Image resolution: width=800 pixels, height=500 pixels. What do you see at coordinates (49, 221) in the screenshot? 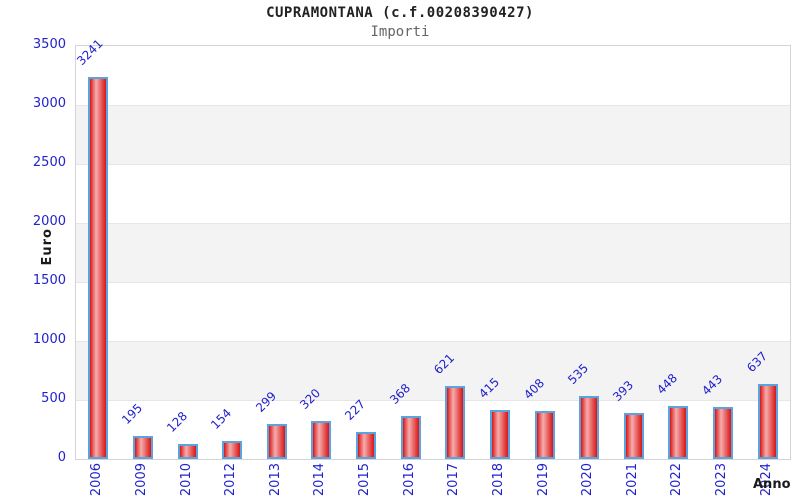
I see `y-tick-label: 2000` at bounding box center [49, 221].